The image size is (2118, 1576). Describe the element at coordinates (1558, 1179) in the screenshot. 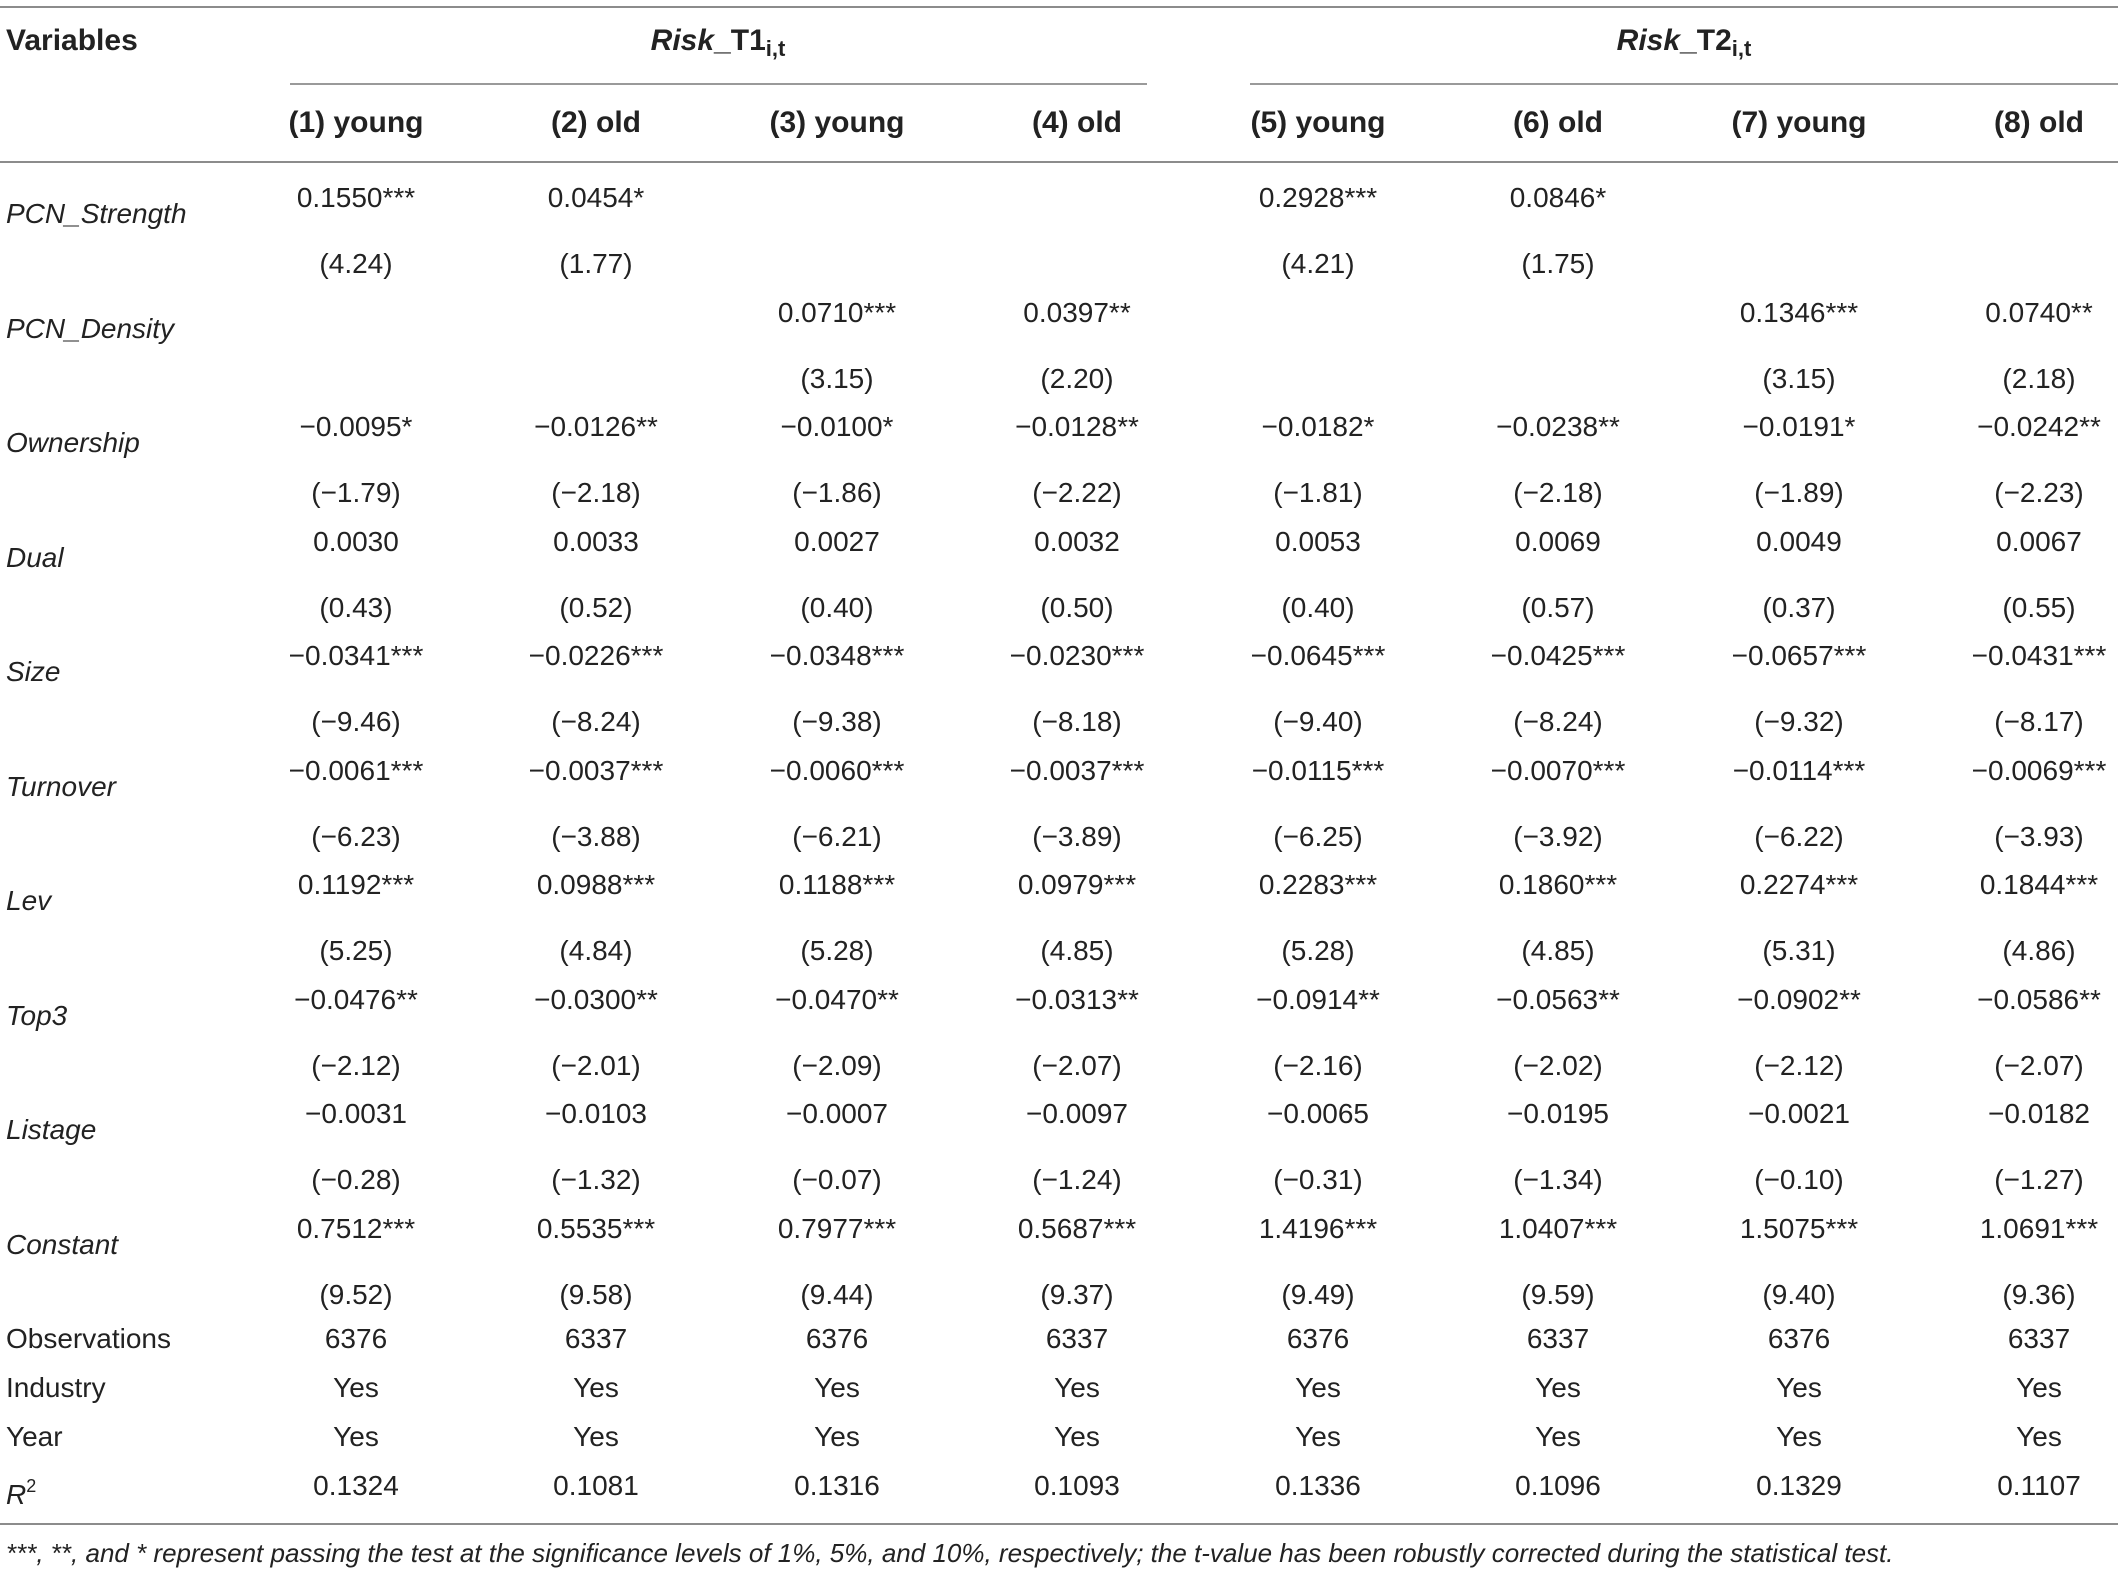

I see `t-value-cell: (−1.34)` at that location.